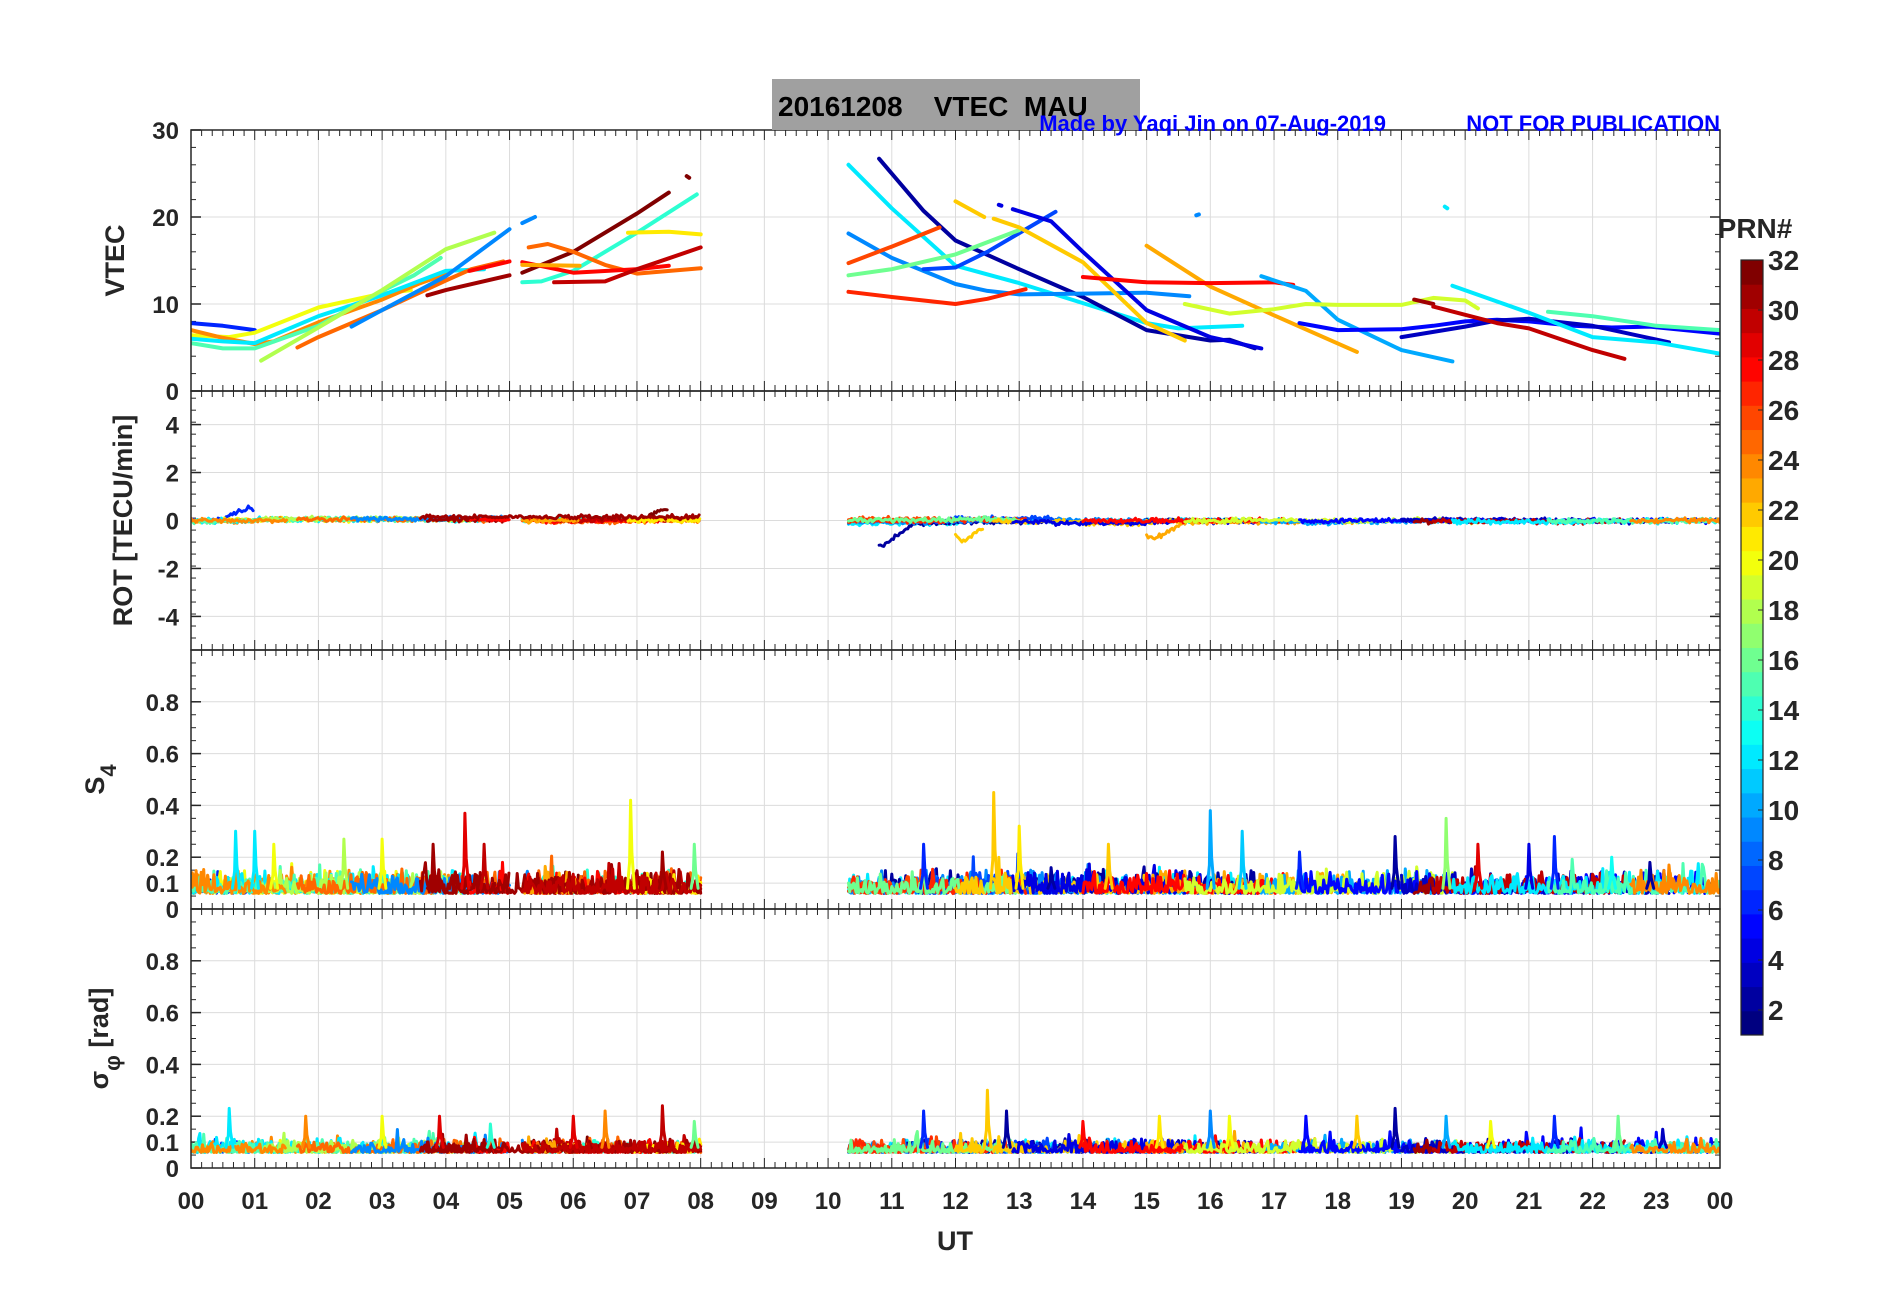  What do you see at coordinates (104, 1039) in the screenshot?
I see `y-axis-label: σφ [rad]` at bounding box center [104, 1039].